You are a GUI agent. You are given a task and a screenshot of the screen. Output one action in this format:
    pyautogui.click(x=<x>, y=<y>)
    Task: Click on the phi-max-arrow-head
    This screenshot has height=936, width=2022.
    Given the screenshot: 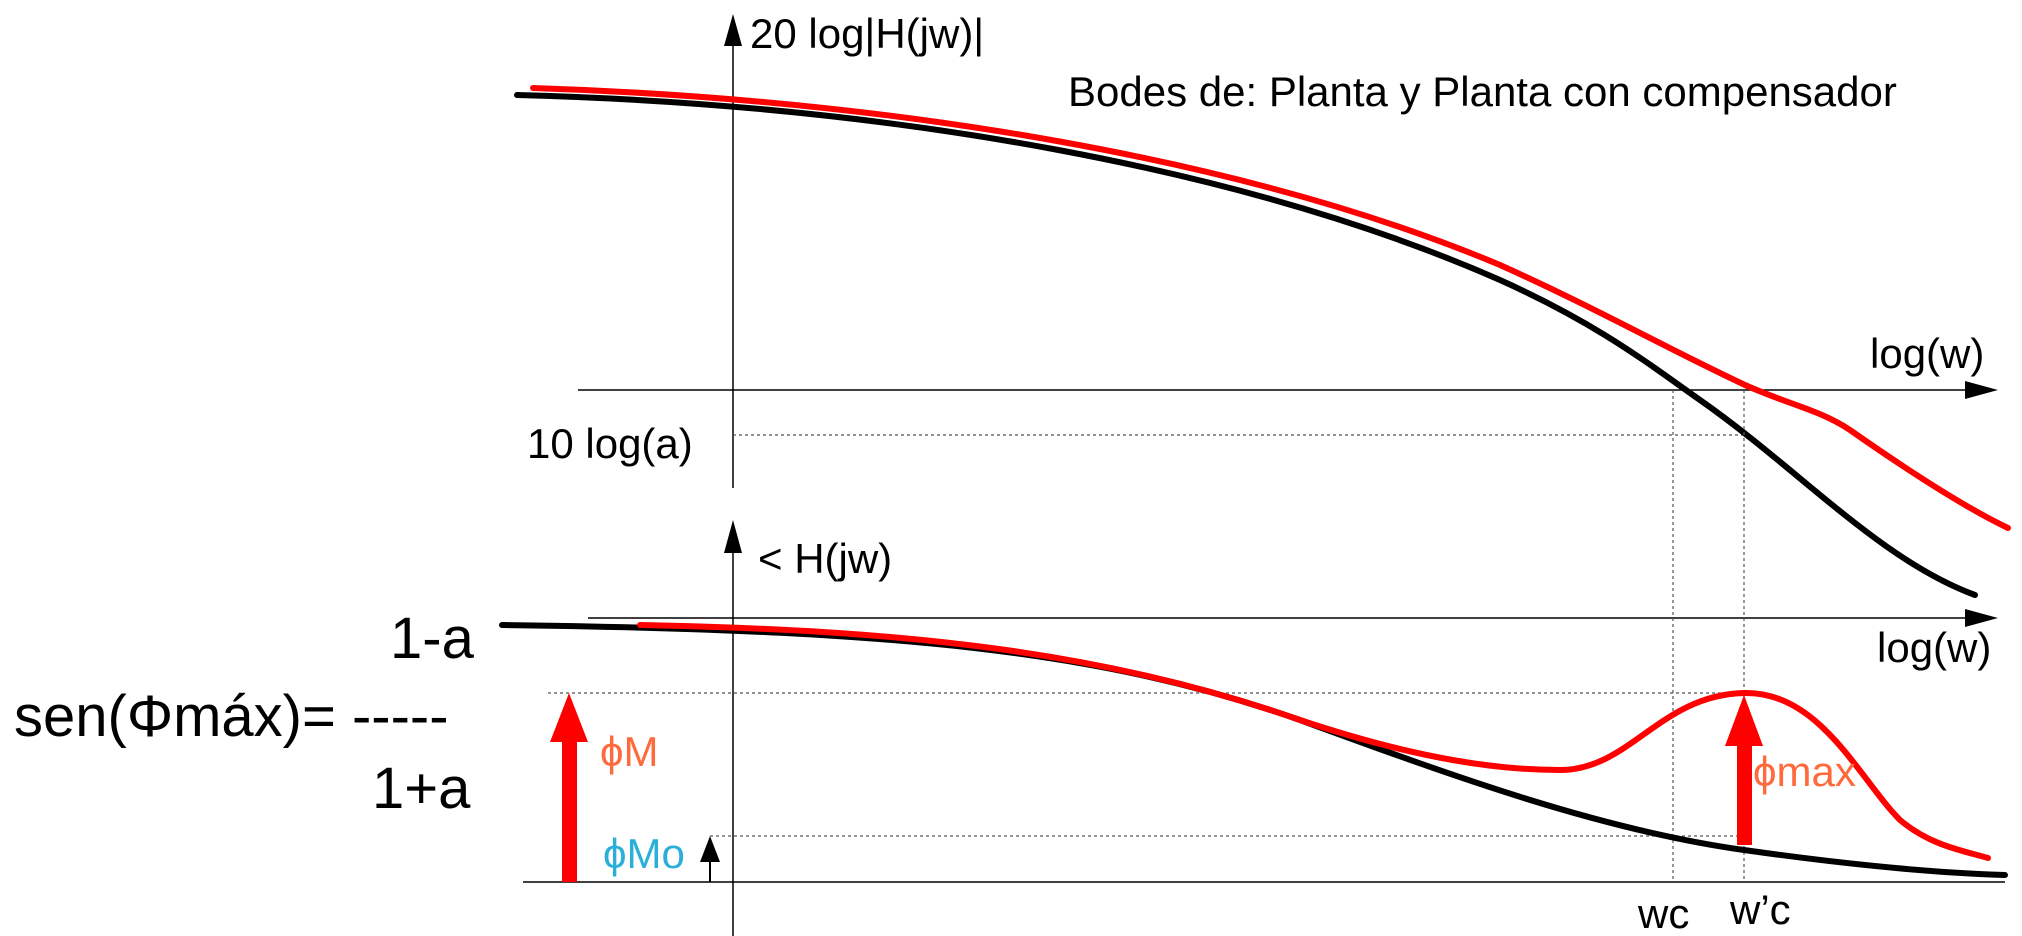 What is the action you would take?
    pyautogui.click(x=1744, y=720)
    